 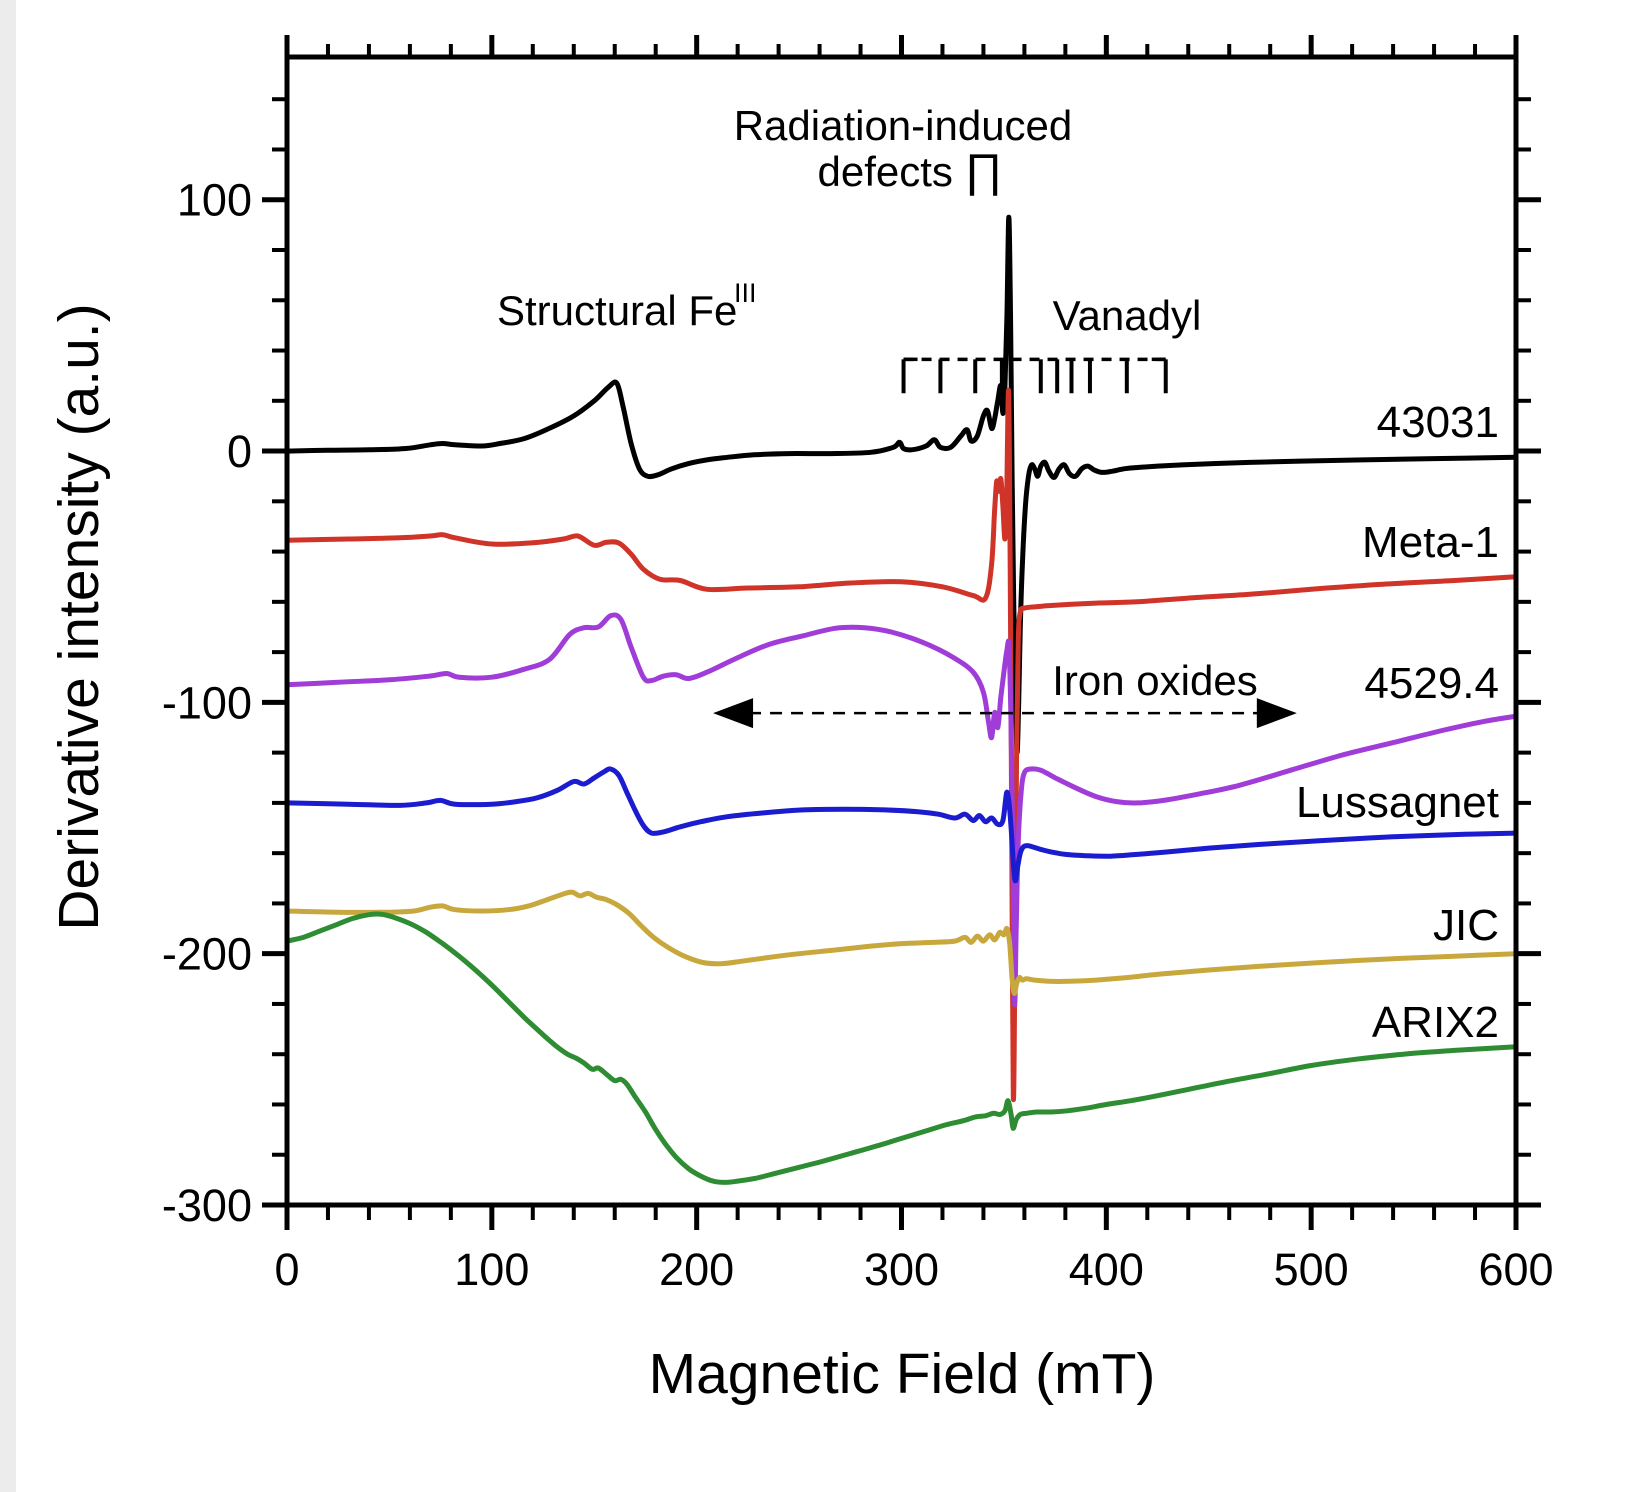 I want to click on curve-label-4529-4: 4529.4, so click(x=1431, y=683).